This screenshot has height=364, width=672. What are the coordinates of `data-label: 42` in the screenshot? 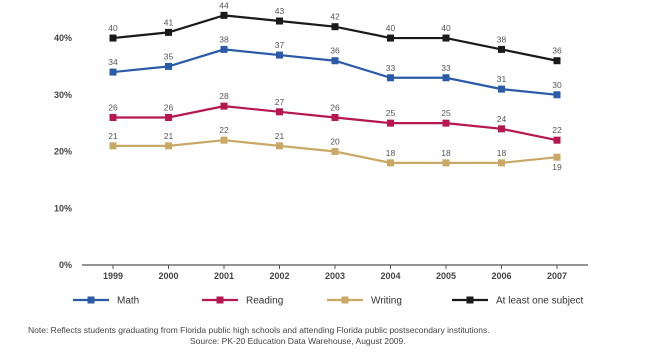 It's located at (335, 17).